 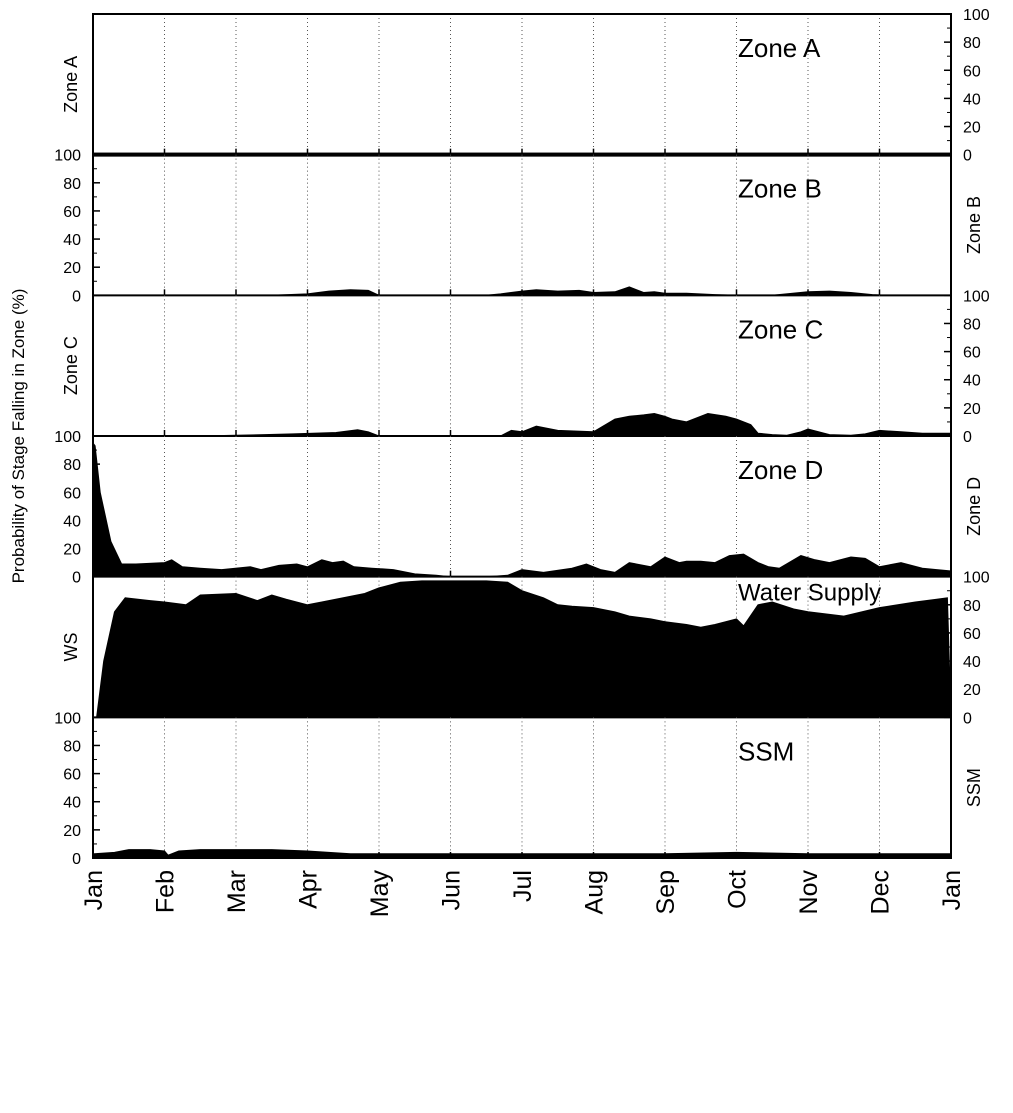 I want to click on right-panel-label: SSM, so click(x=974, y=787).